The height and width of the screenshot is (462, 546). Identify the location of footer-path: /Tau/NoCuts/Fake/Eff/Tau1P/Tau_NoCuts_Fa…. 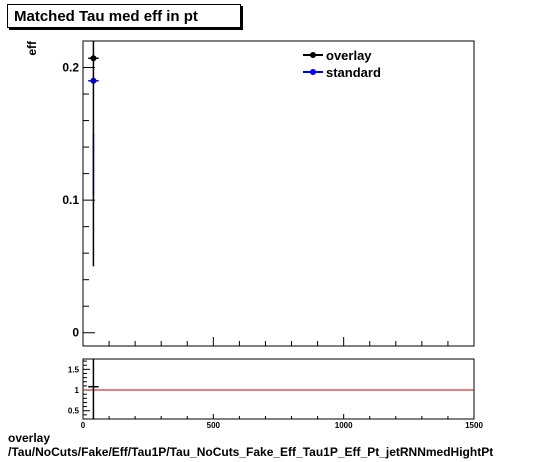
(251, 452).